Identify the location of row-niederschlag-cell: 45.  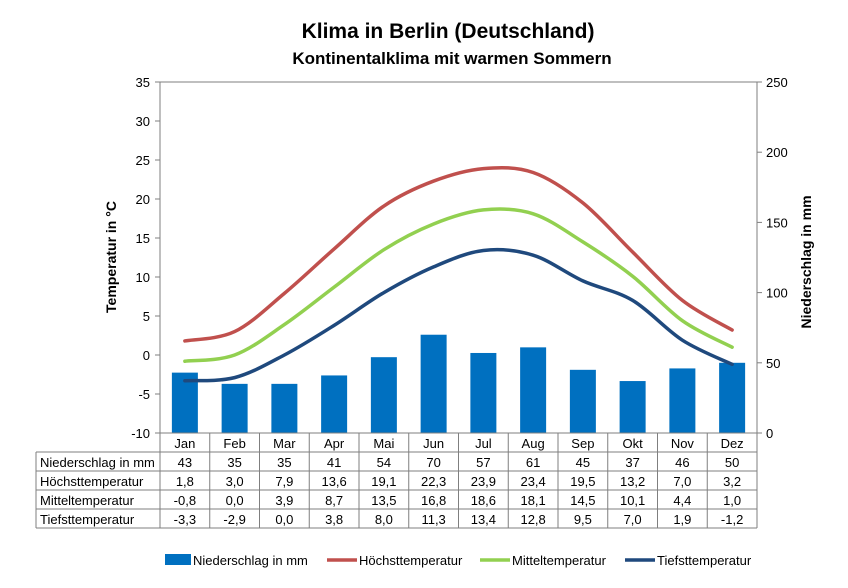
(583, 462).